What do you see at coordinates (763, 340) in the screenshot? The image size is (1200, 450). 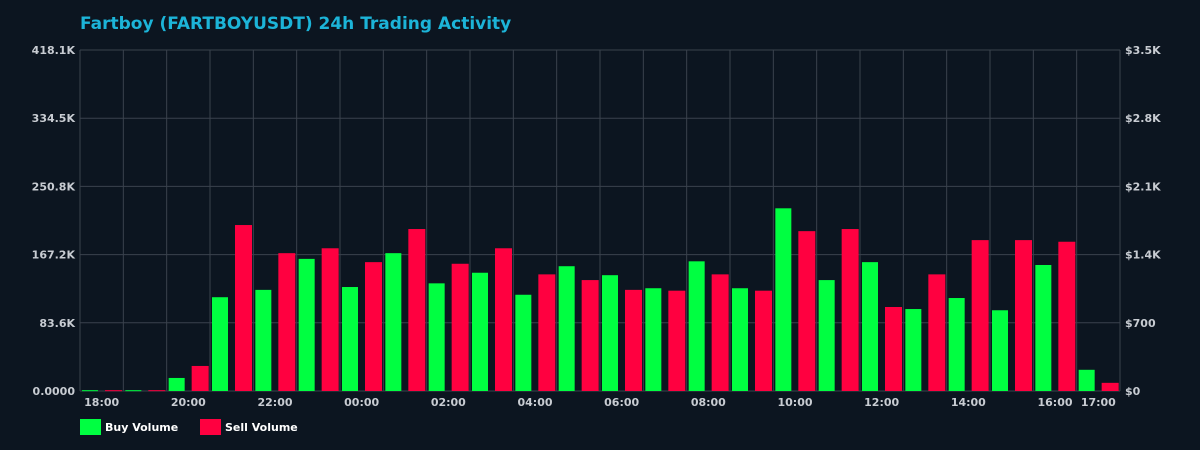 I see `bar-sell-09:00` at bounding box center [763, 340].